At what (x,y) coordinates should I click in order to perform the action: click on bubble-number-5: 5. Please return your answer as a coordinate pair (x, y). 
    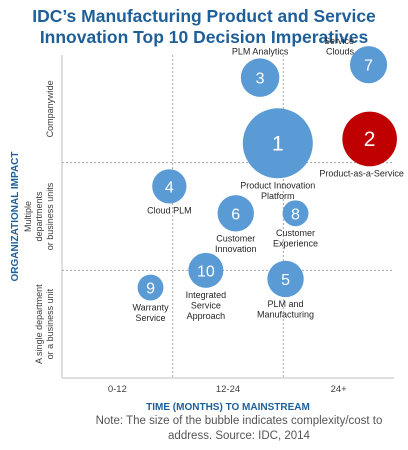
    Looking at the image, I should click on (285, 280).